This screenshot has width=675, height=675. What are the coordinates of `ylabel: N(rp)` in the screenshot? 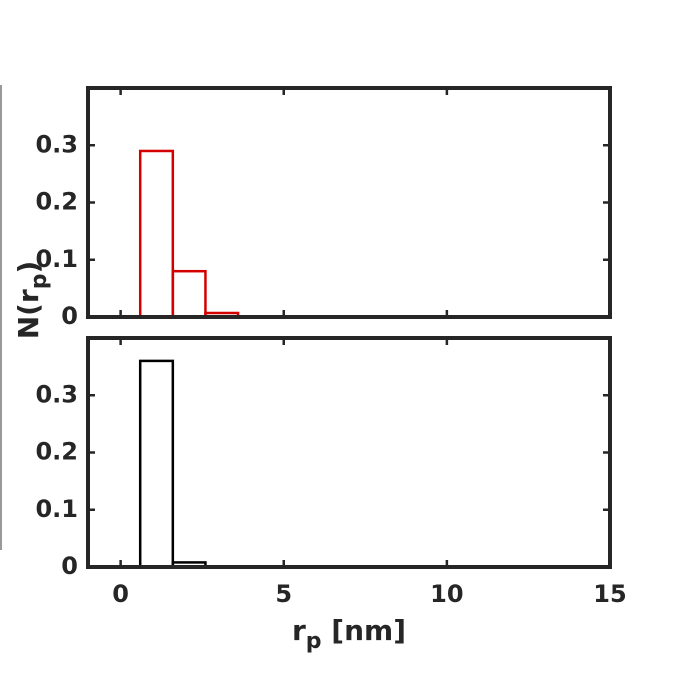 It's located at (32, 300).